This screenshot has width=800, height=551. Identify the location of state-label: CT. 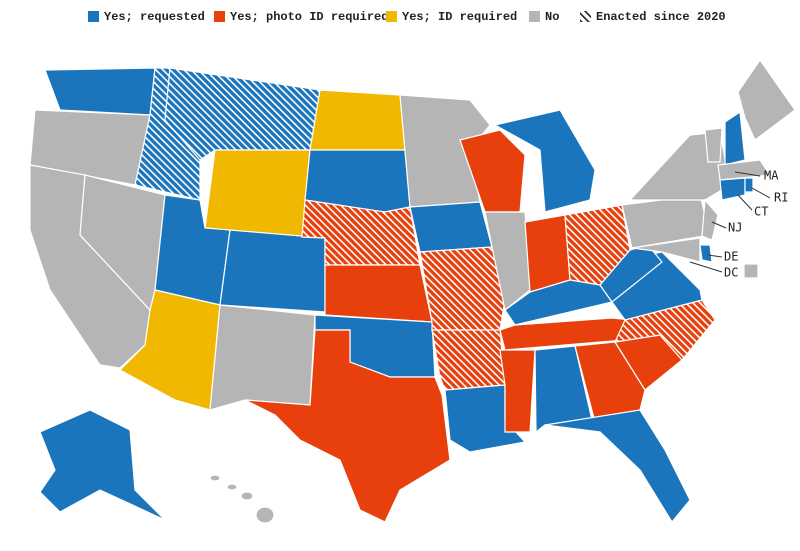
(761, 212).